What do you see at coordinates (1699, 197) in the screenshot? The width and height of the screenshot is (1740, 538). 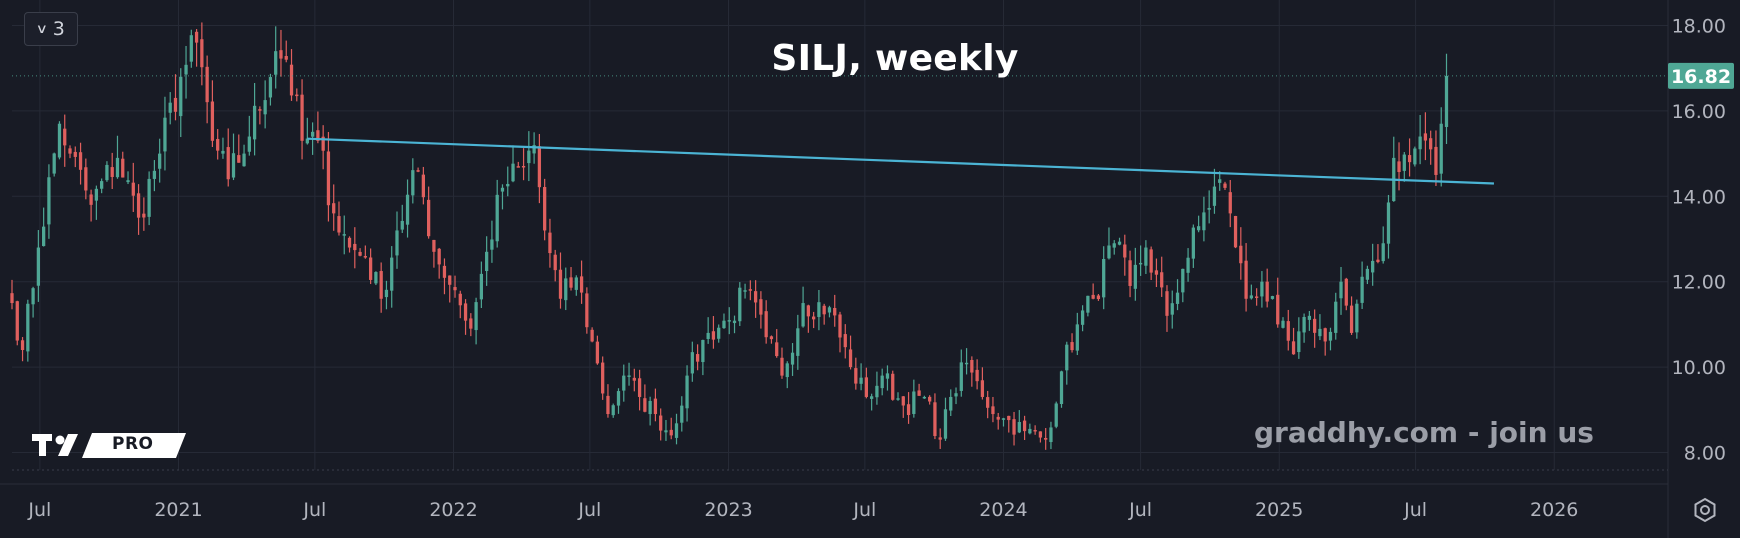 I see `y-tick-label: 14.00` at bounding box center [1699, 197].